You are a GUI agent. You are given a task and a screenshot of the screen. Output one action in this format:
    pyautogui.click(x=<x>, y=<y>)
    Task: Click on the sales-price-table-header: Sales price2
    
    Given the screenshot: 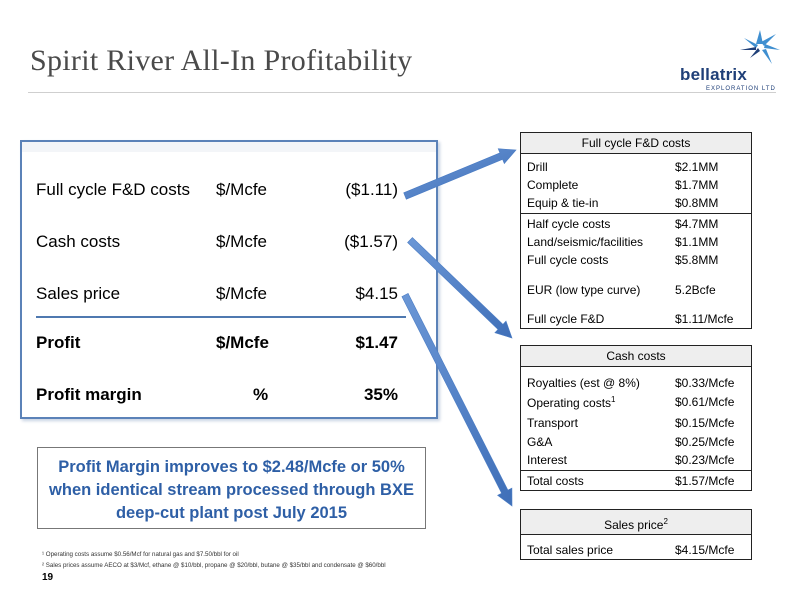 What is the action you would take?
    pyautogui.click(x=636, y=522)
    